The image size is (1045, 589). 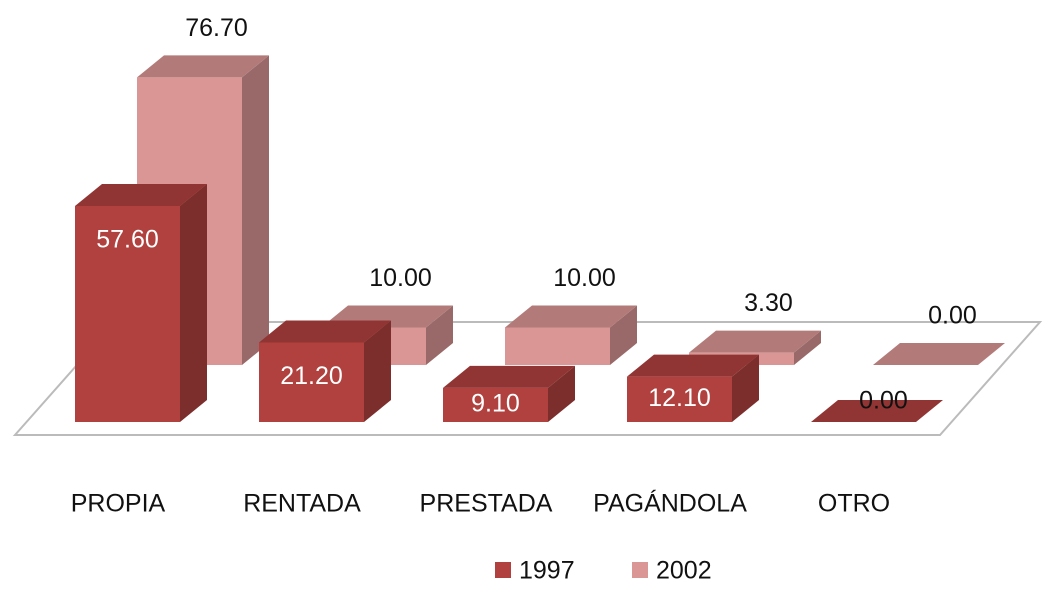 I want to click on x-tick-label: PRESTADA, so click(x=486, y=504).